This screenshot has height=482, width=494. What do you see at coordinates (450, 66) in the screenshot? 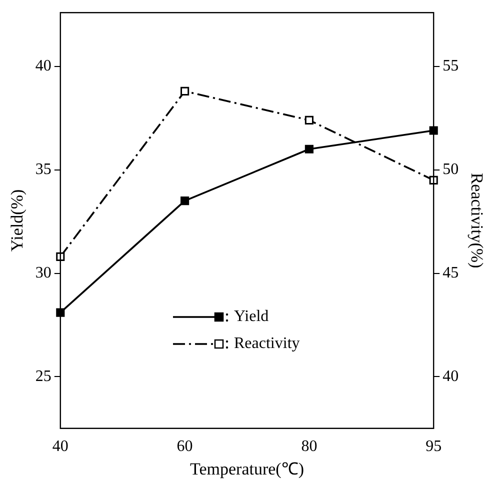
I see `y2-tick-label: 55` at bounding box center [450, 66].